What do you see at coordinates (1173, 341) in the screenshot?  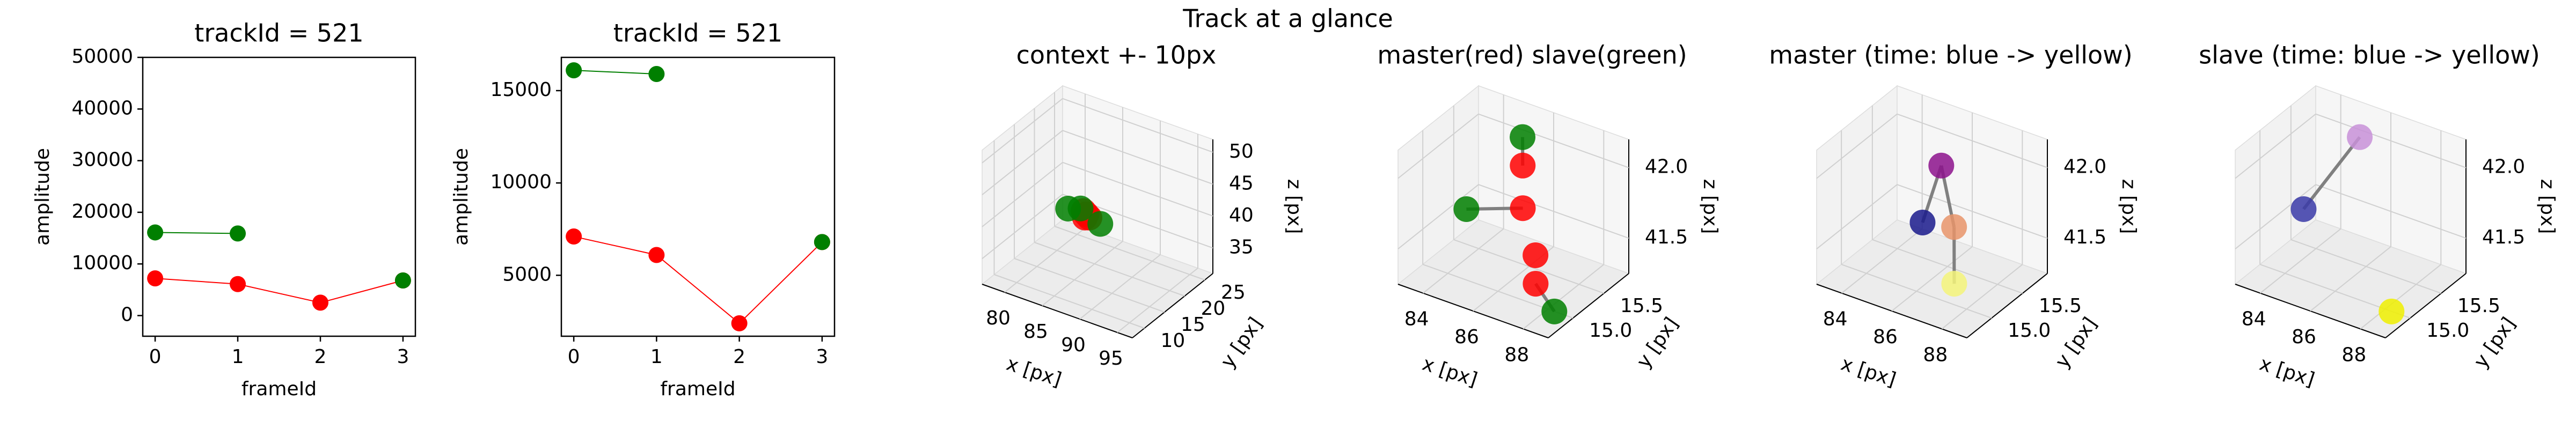 I see `y-tick-label: 10` at bounding box center [1173, 341].